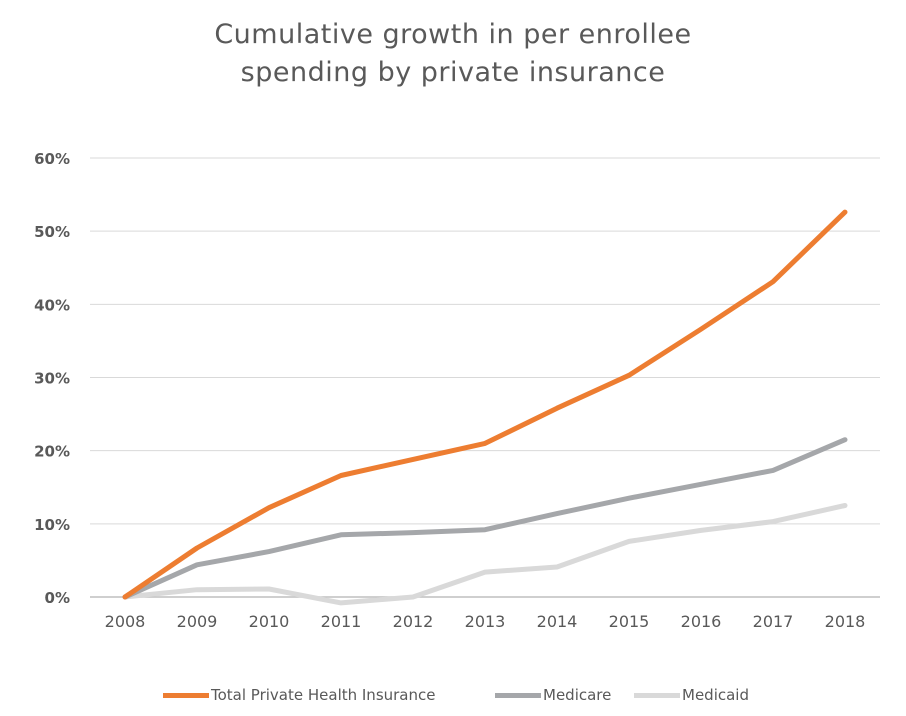  What do you see at coordinates (57, 598) in the screenshot?
I see `y-tick-label: 0%` at bounding box center [57, 598].